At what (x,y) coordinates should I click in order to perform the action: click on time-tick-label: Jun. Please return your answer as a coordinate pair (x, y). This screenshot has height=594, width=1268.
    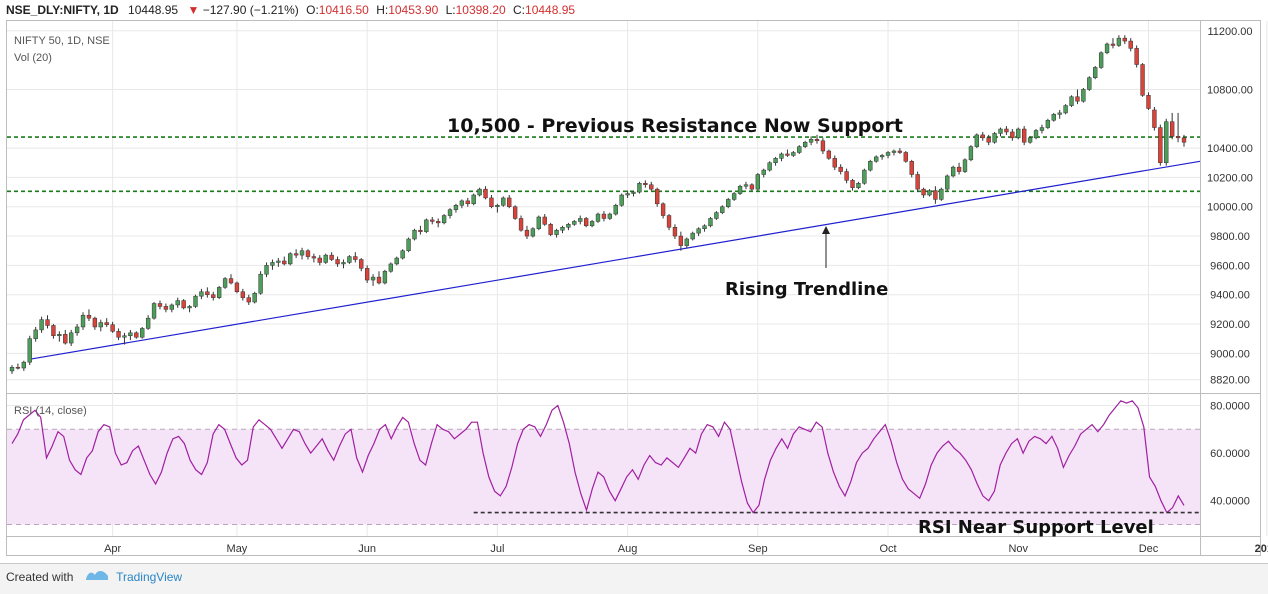
    Looking at the image, I should click on (367, 549).